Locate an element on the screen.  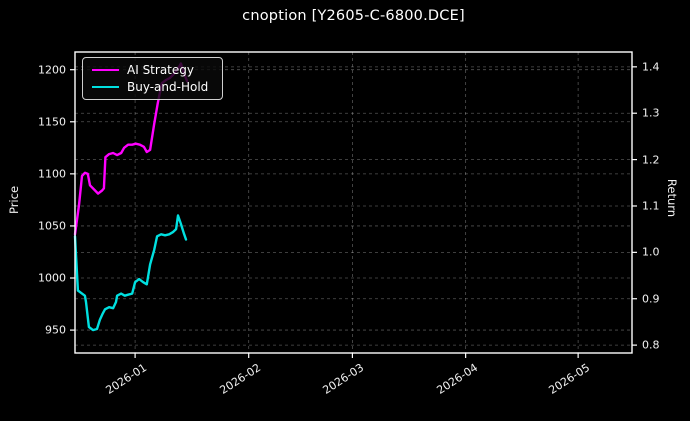
y-axis-label-price: Price is located at coordinates (14, 200).